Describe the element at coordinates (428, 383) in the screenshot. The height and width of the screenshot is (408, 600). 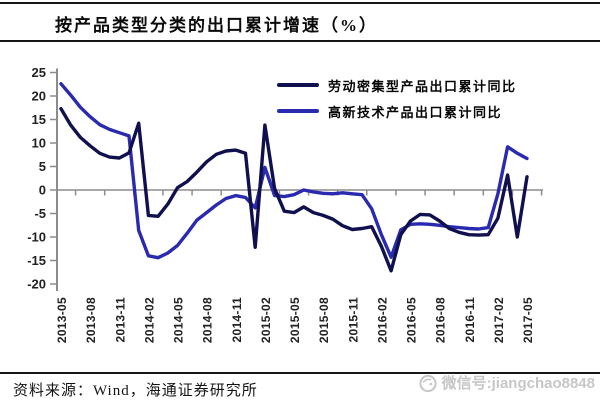
I see `wechat-smiley-icon` at that location.